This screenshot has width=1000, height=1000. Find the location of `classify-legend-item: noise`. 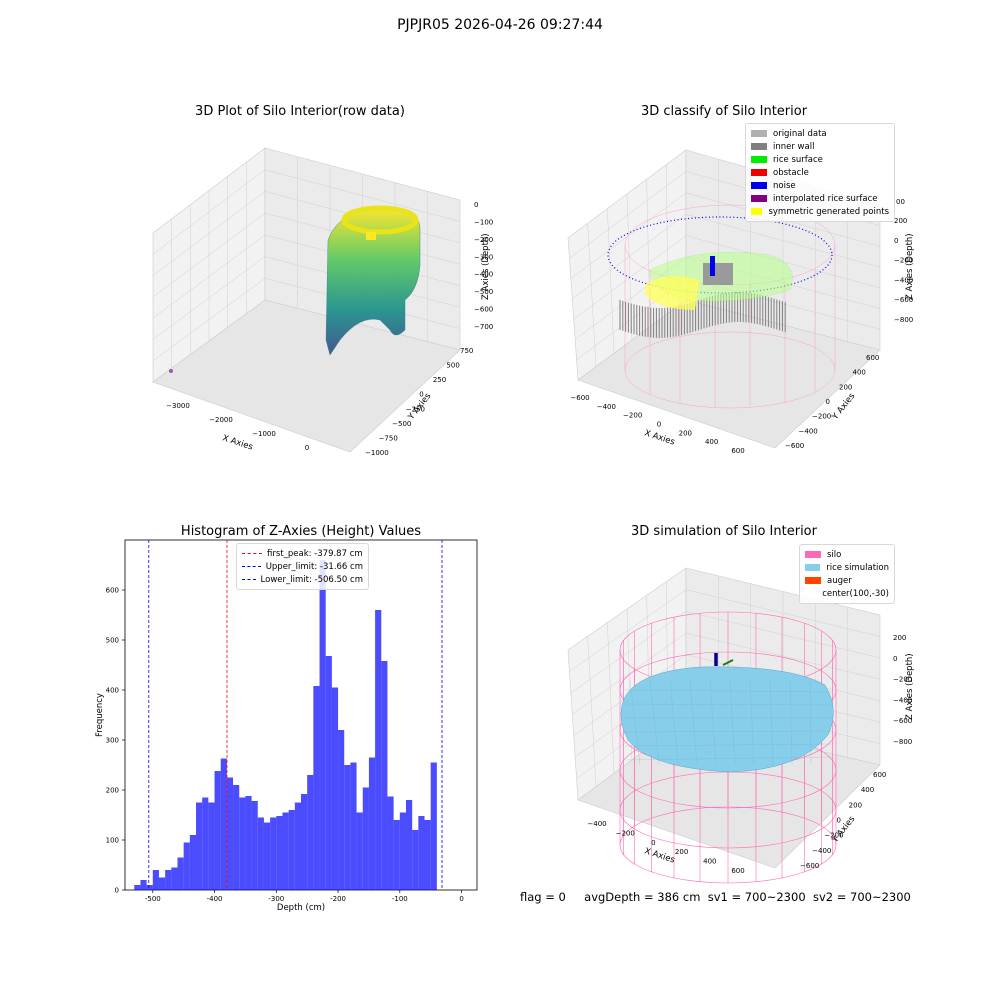

classify-legend-item: noise is located at coordinates (820, 185).